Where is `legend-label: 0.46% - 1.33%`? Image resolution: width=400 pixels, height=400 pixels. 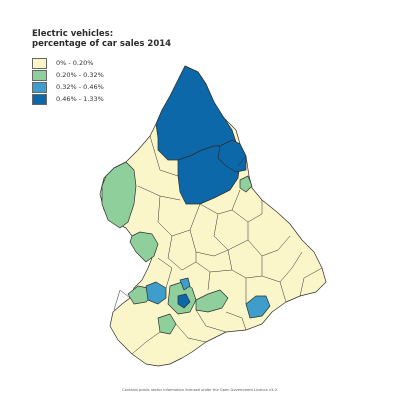
legend-label: 0.46% - 1.33% is located at coordinates (80, 99).